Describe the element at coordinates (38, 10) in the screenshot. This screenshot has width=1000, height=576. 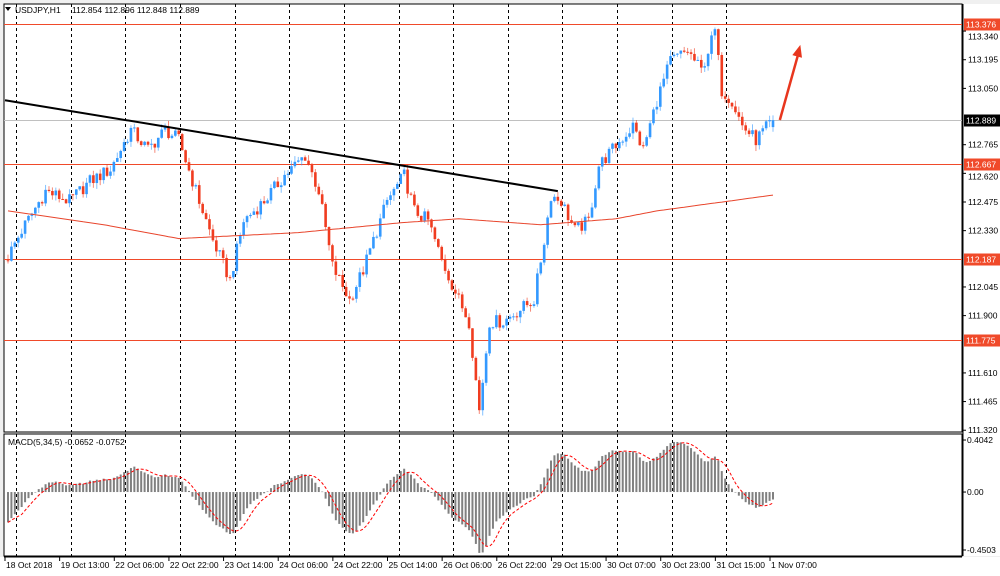
I see `symbol-label: USDJPY,H1` at that location.